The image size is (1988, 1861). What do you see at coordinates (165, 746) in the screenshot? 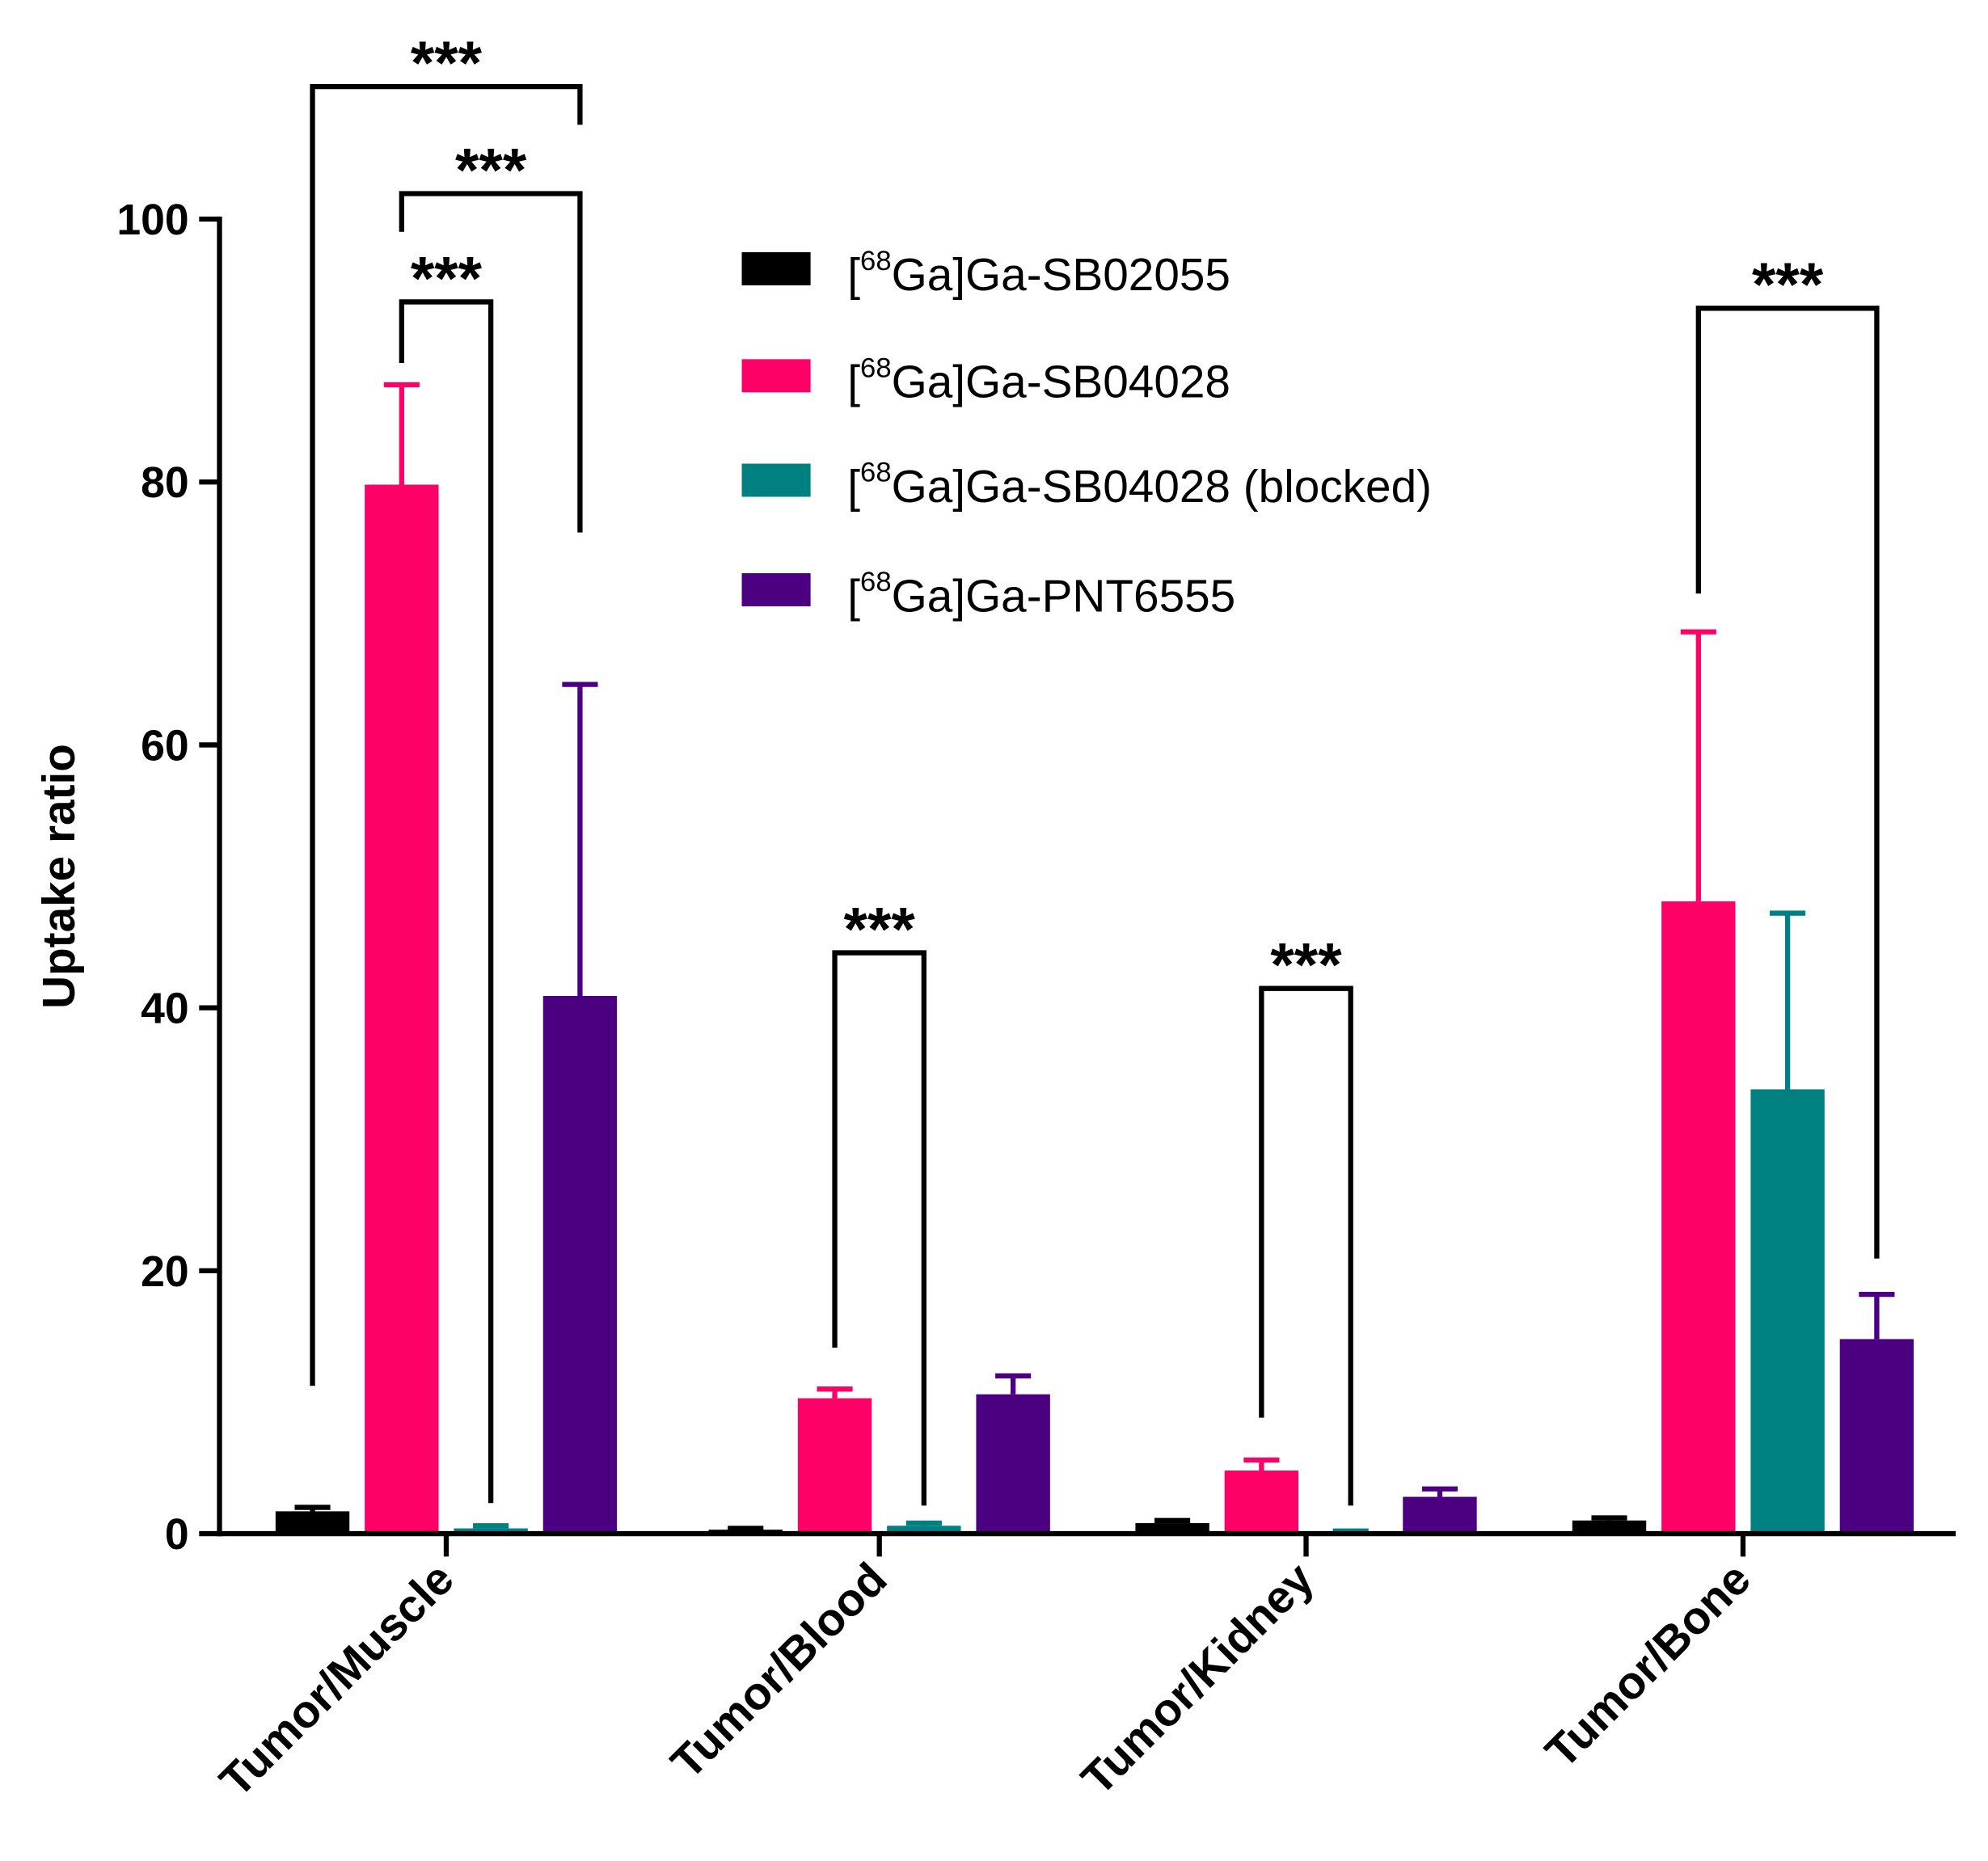
I see `y-tick-label: 60` at bounding box center [165, 746].